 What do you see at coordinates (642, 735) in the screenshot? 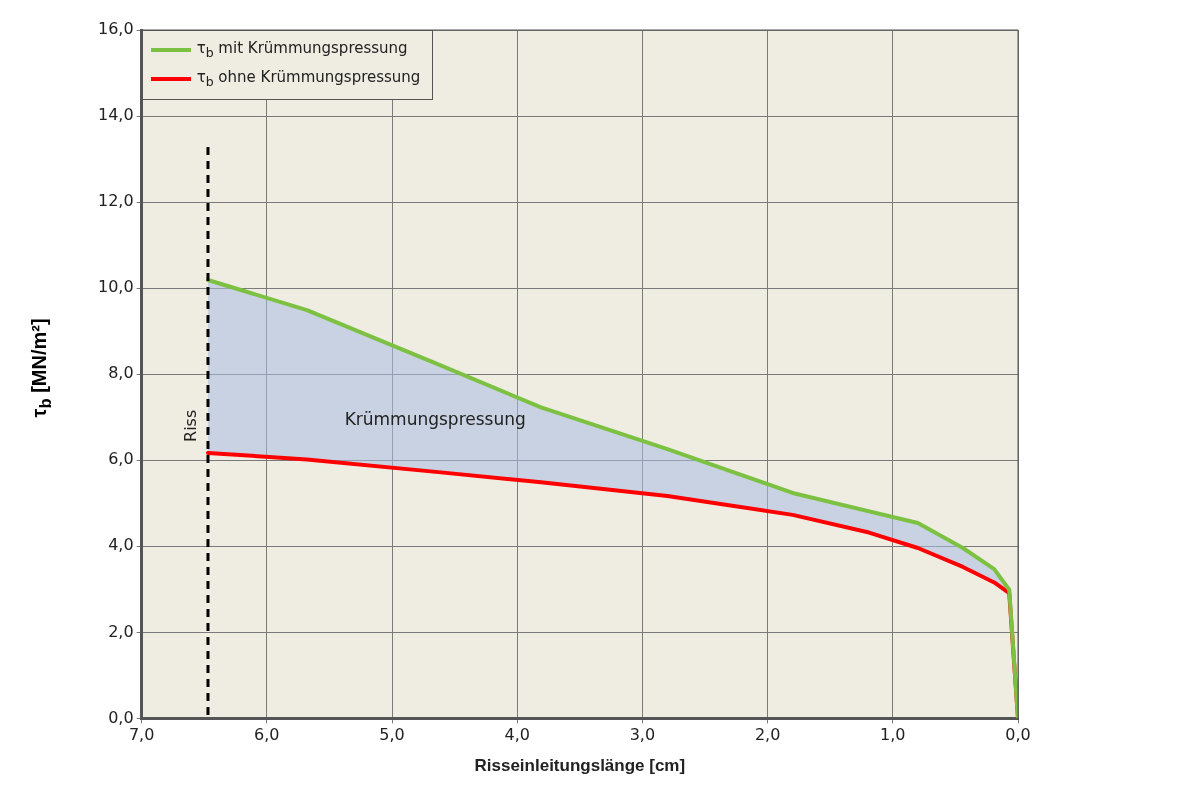
I see `x-tick-label: 3,0` at bounding box center [642, 735].